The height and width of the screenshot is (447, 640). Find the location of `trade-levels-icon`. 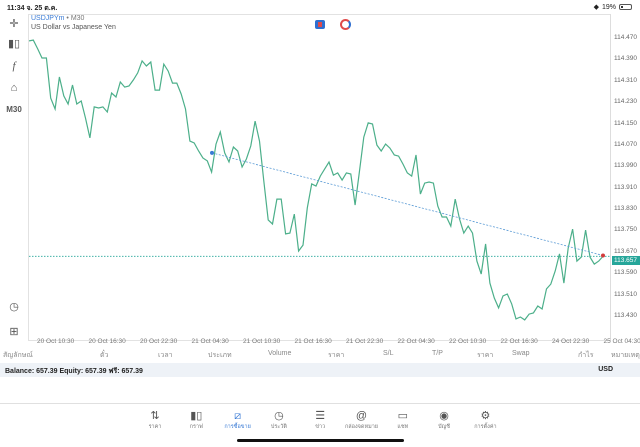

trade-levels-icon is located at coordinates (345, 24).